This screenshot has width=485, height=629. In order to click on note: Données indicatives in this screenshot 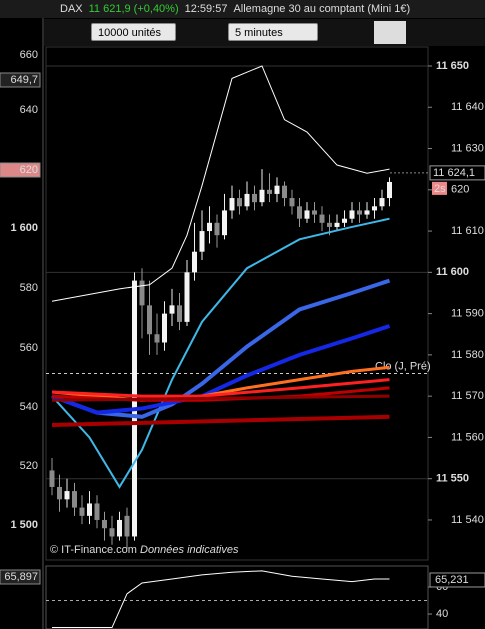, I will do `click(189, 550)`.